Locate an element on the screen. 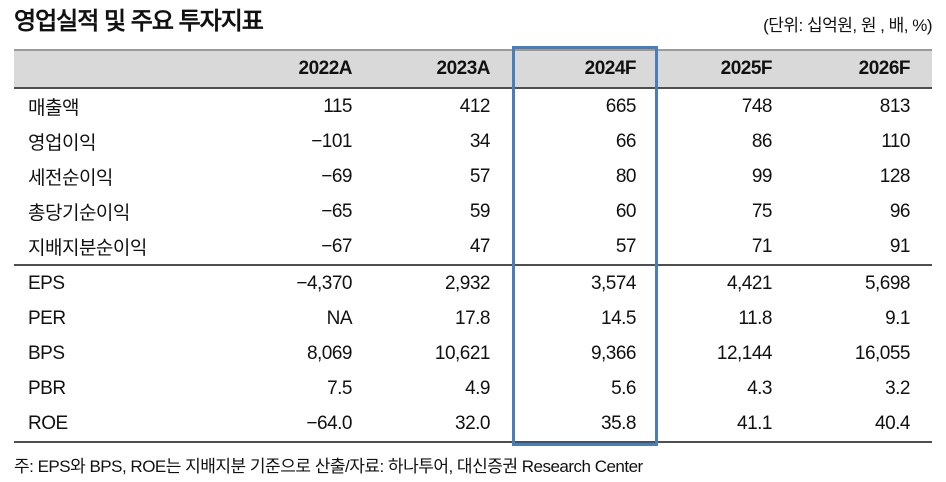 Image resolution: width=946 pixels, height=482 pixels. row-label: ROE is located at coordinates (114, 425).